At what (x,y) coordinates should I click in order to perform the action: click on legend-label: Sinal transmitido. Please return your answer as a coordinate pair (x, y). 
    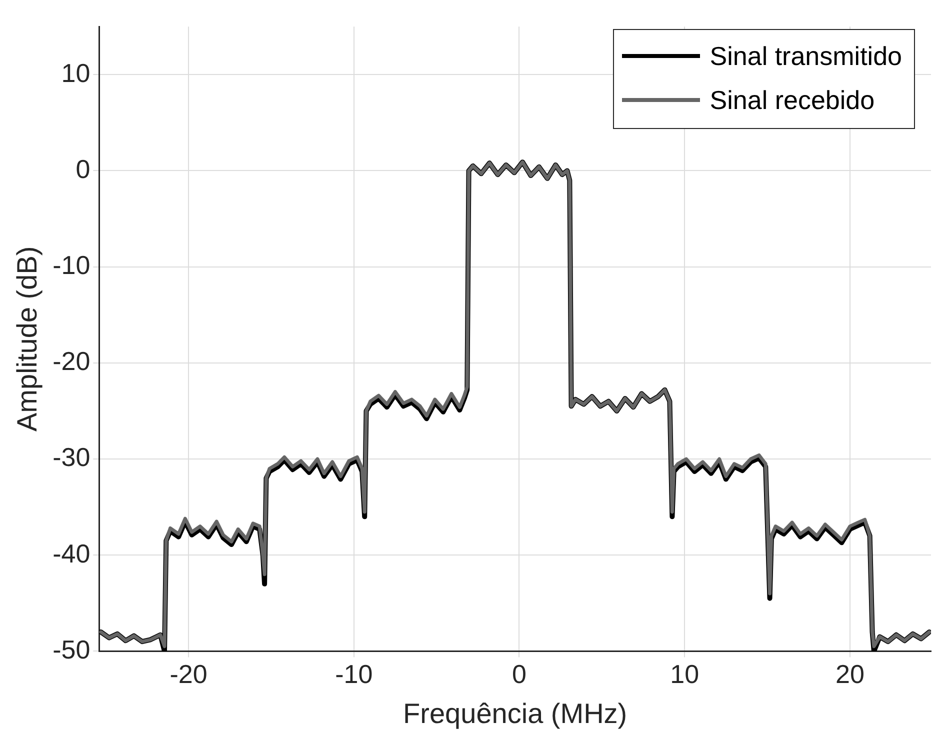
    Looking at the image, I should click on (806, 56).